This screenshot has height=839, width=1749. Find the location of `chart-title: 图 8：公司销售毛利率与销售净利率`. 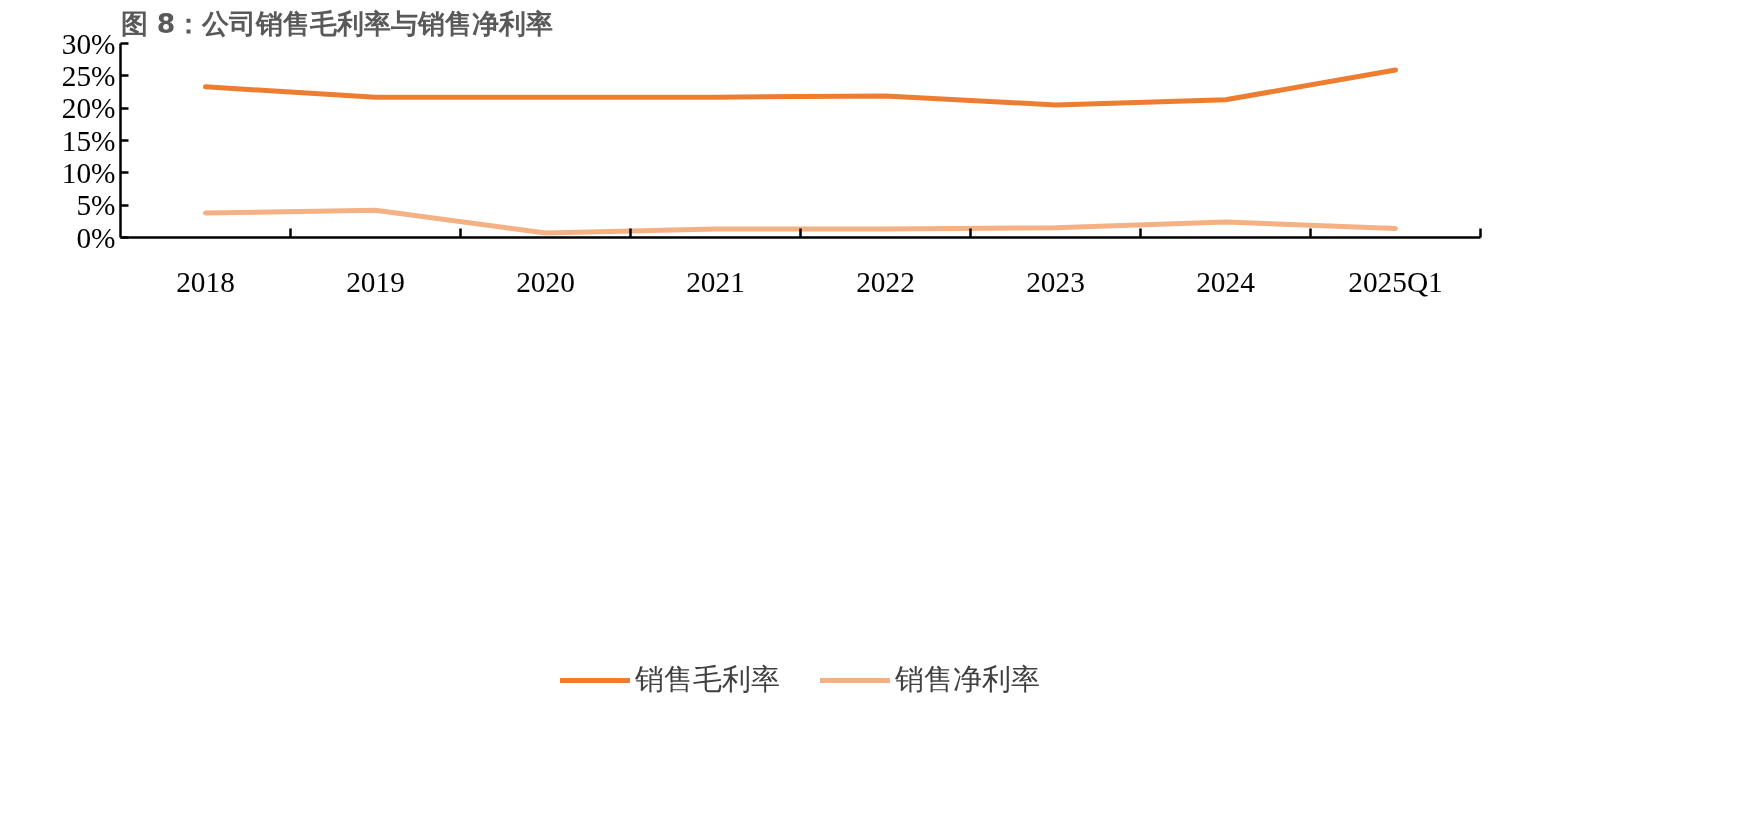

chart-title: 图 8：公司销售毛利率与销售净利率 is located at coordinates (337, 23).